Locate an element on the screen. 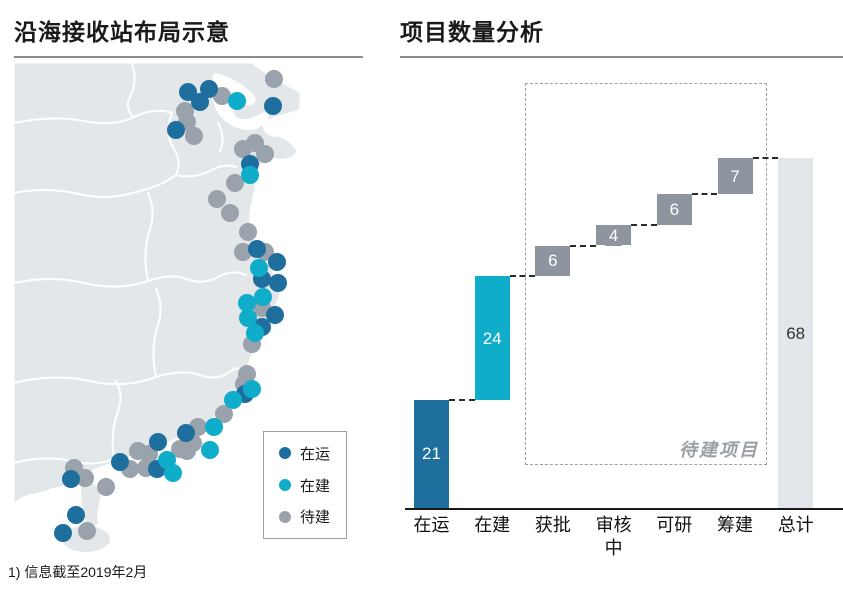 Image resolution: width=843 pixels, height=591 pixels. operating-dot-icon is located at coordinates (285, 453).